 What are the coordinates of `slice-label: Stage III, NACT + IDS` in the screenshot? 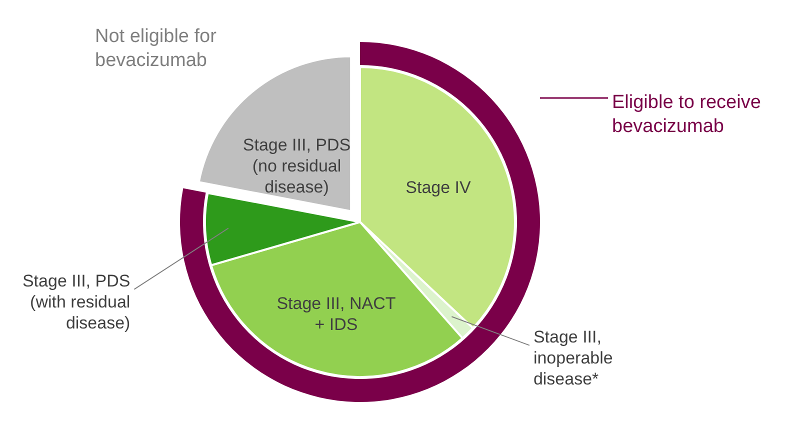 It's located at (336, 314).